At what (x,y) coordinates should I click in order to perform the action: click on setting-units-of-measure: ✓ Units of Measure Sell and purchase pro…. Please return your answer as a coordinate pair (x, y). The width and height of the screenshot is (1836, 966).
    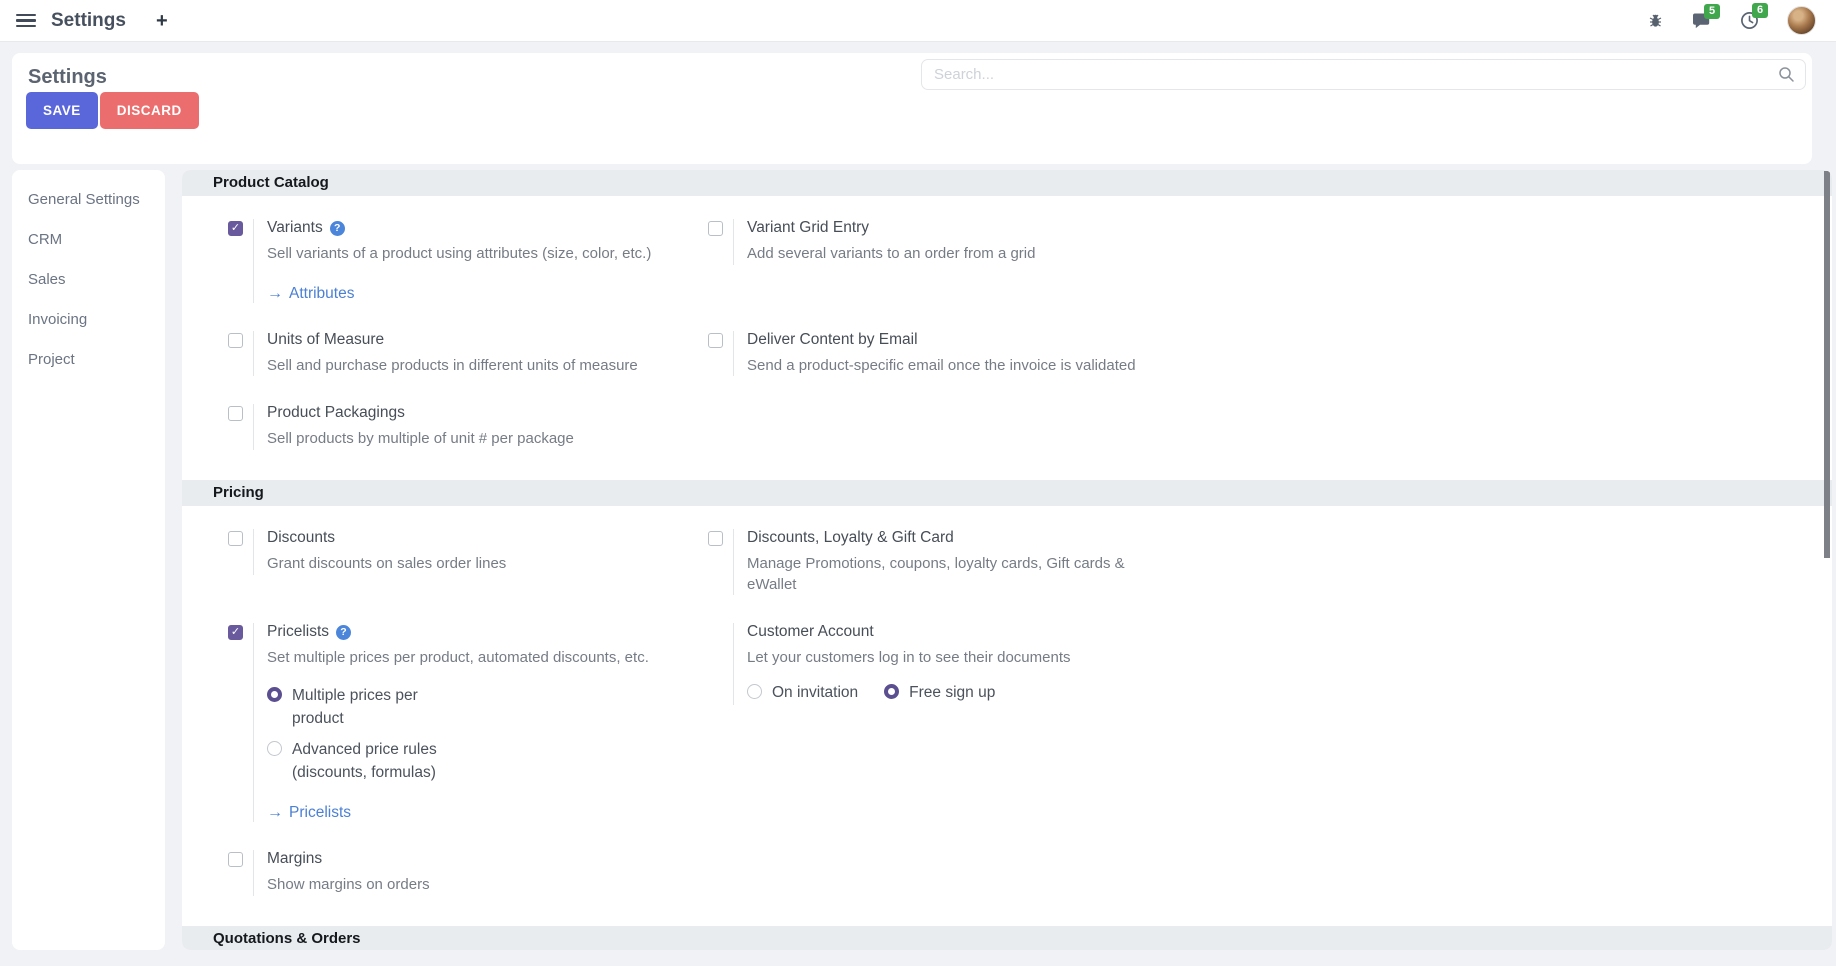
    Looking at the image, I should click on (468, 353).